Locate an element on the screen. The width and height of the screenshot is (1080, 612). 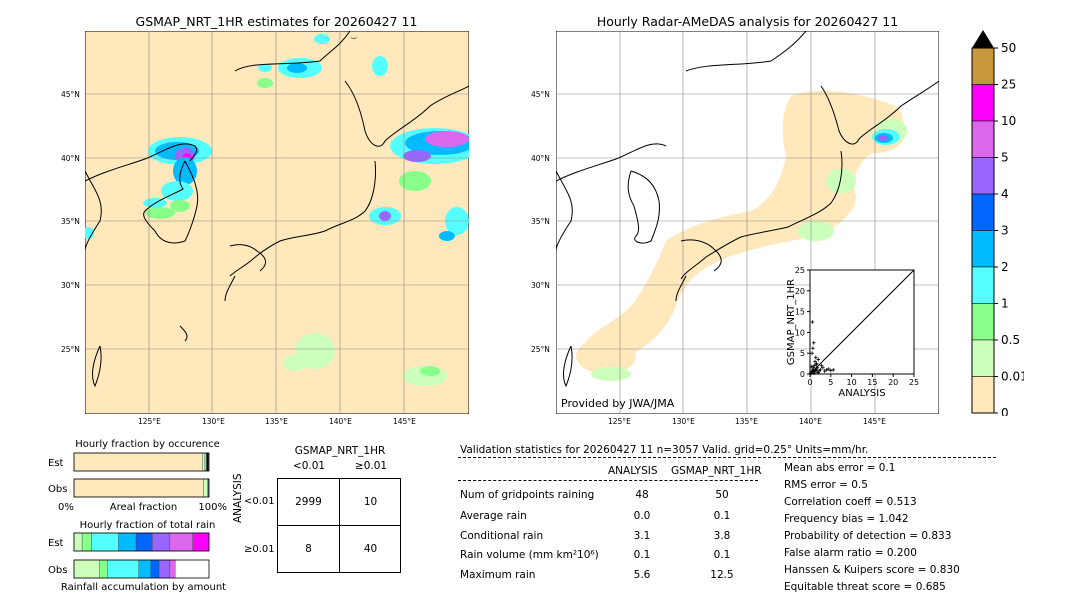
colorbar-label: 3 is located at coordinates (1005, 231).